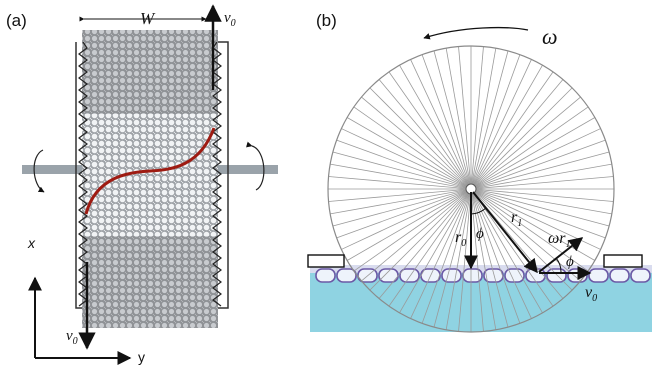  What do you see at coordinates (561, 255) in the screenshot?
I see `tangential-velocity-vector` at bounding box center [561, 255].